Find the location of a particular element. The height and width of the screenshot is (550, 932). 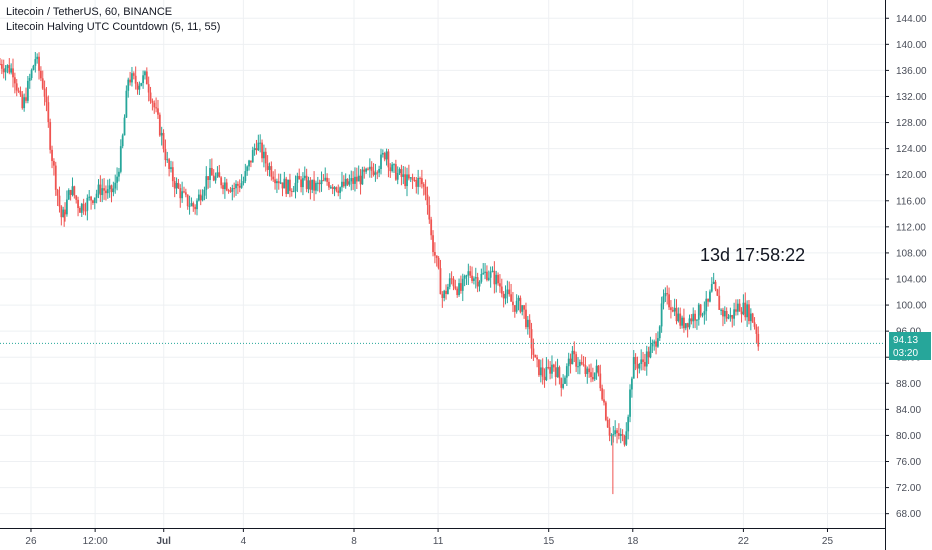

price-tick-label: 80.00 is located at coordinates (908, 436).